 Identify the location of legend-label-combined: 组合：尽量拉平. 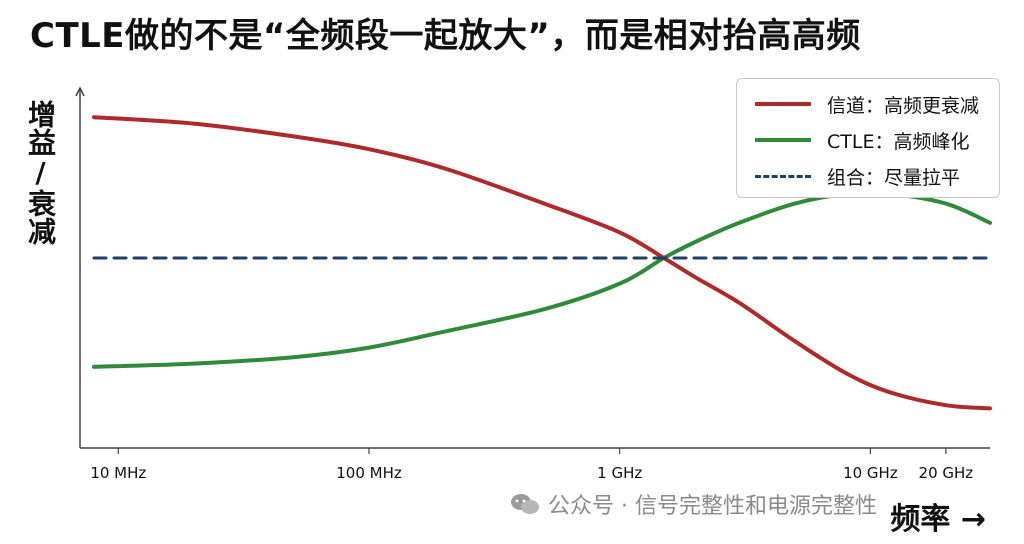
(894, 177).